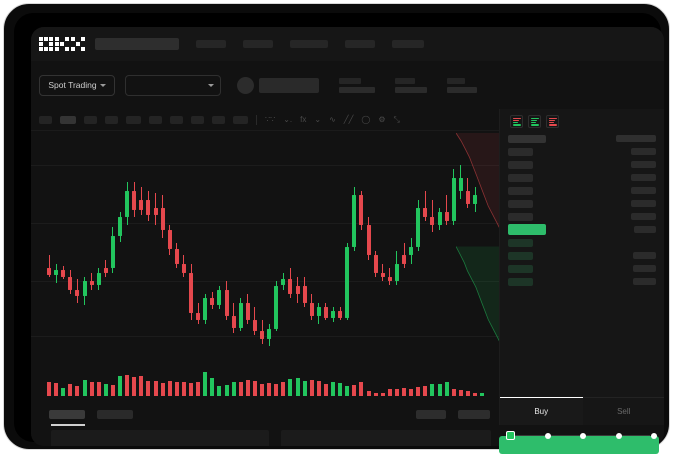  What do you see at coordinates (582, 229) in the screenshot?
I see `orderbook-row-last-price` at bounding box center [582, 229].